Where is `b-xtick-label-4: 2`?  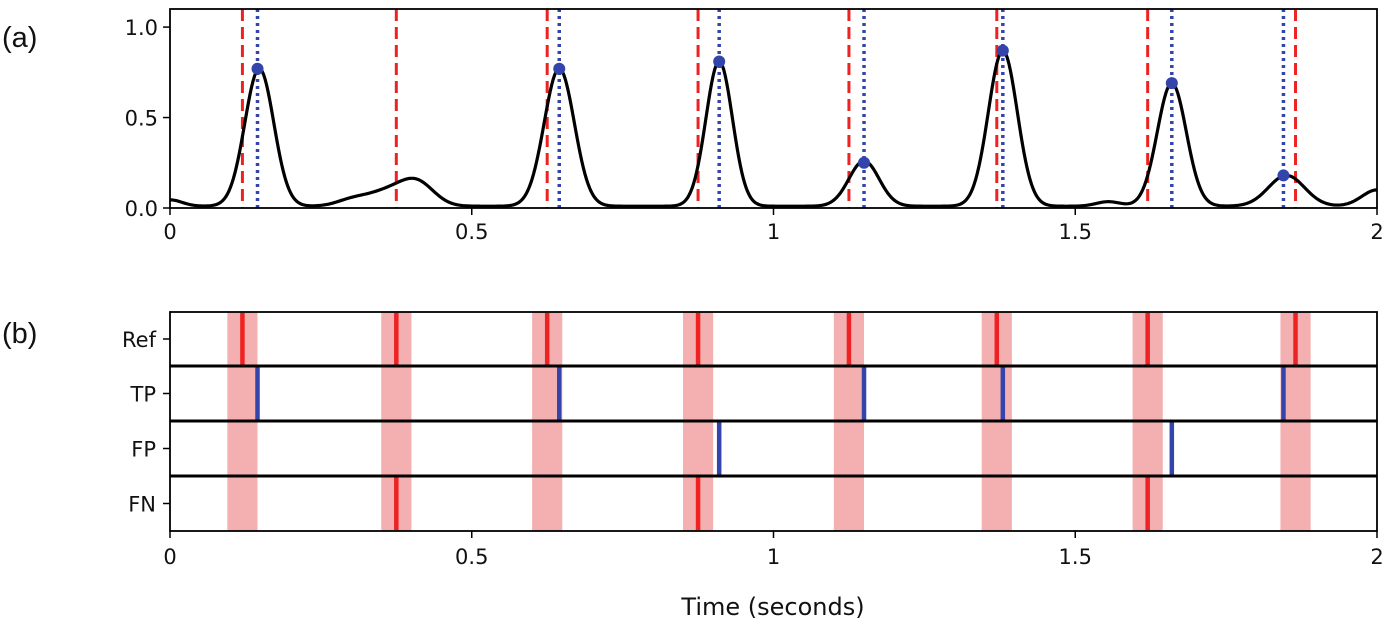 b-xtick-label-4: 2 is located at coordinates (1376, 557).